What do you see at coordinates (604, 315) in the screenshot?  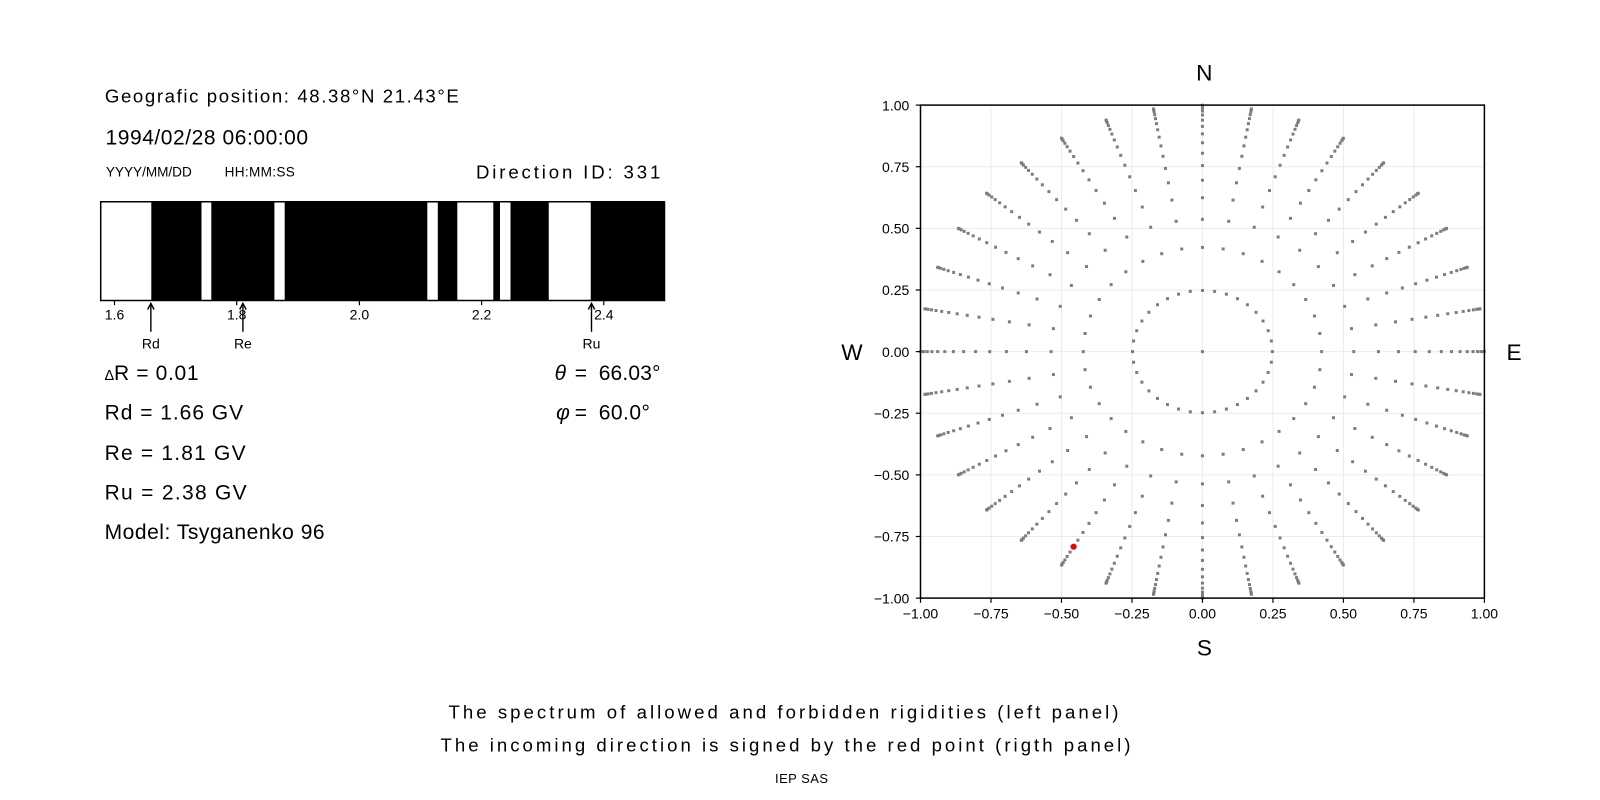 I see `svg-text: 2.4` at bounding box center [604, 315].